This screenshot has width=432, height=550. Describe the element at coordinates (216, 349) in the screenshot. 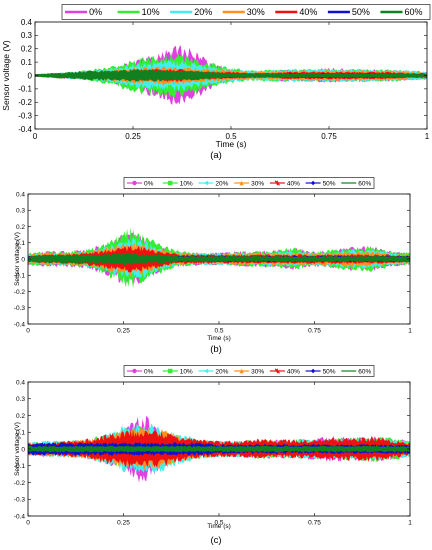

I see `panel-caption: (b)` at that location.